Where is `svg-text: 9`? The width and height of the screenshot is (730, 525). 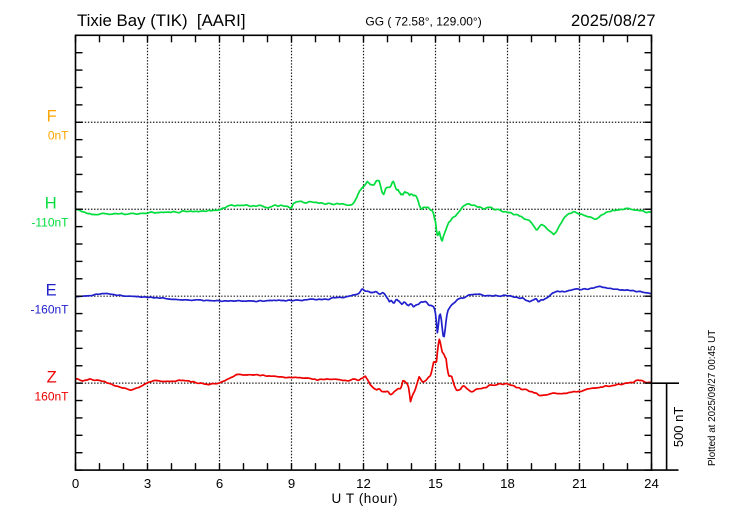 svg-text: 9 is located at coordinates (291, 483).